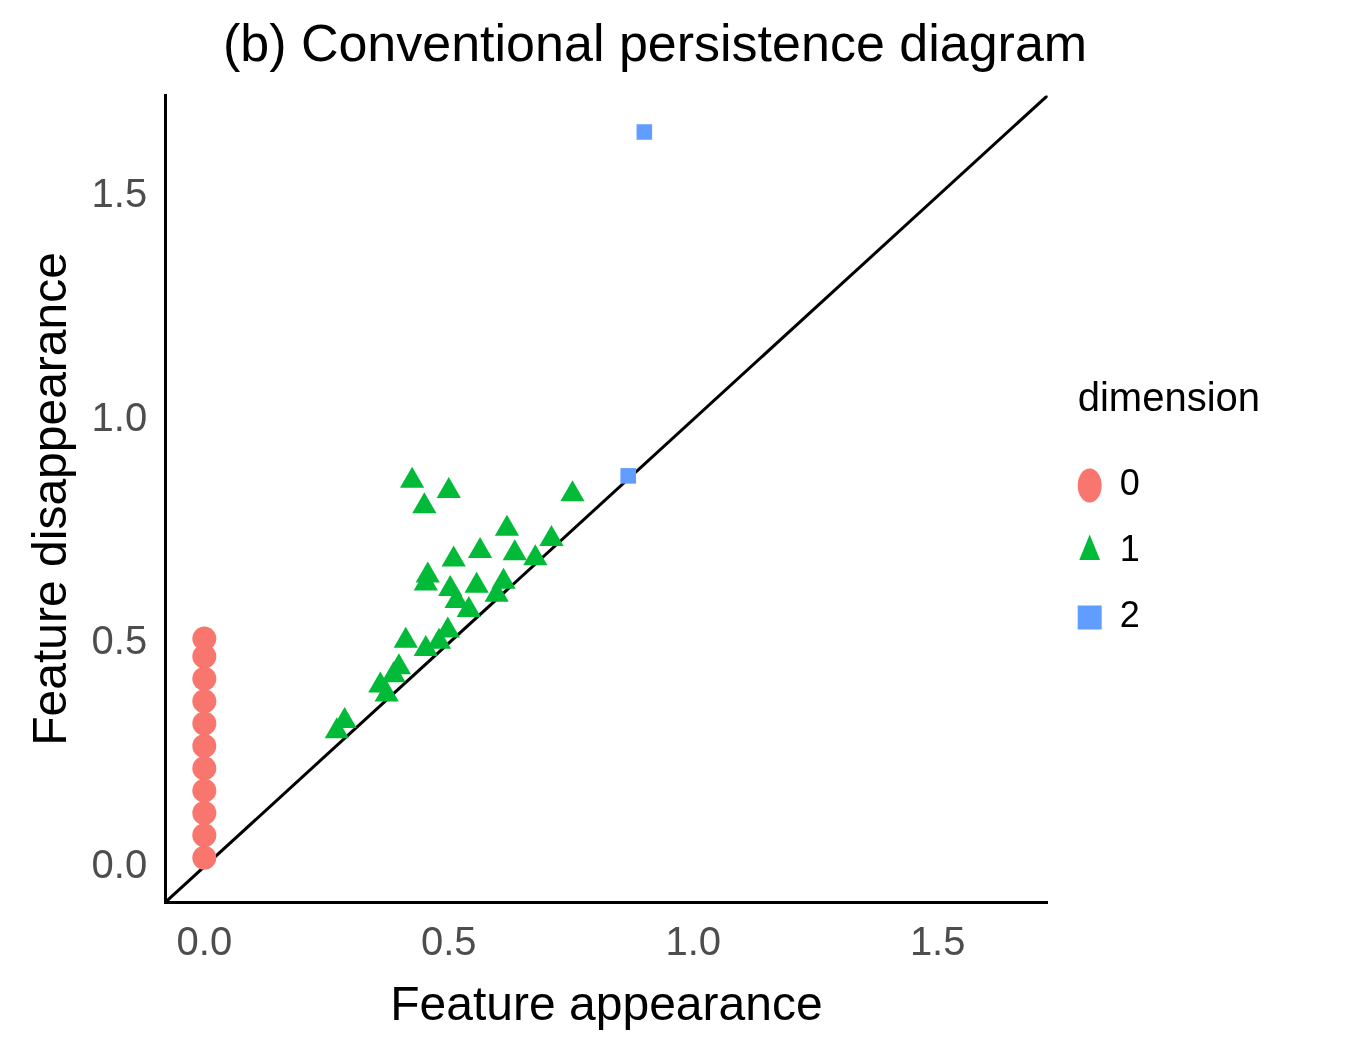  I want to click on x-tick-label: 1.5, so click(937, 941).